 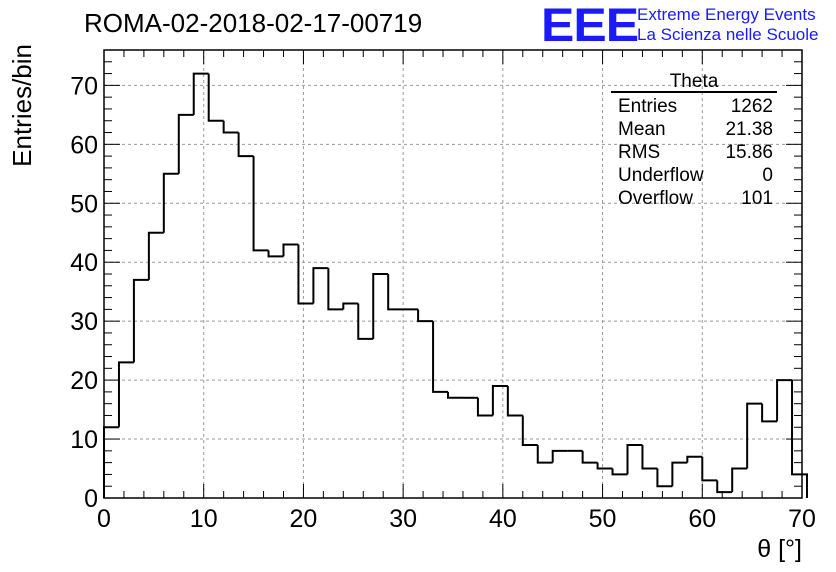 What do you see at coordinates (204, 519) in the screenshot?
I see `x-tick-label: 10` at bounding box center [204, 519].